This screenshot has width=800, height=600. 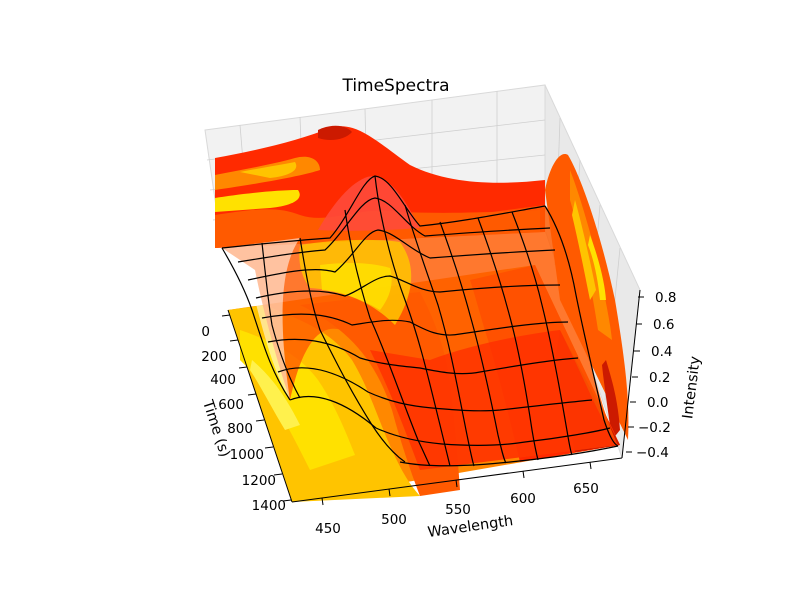 I want to click on floor-contour-pale-band, so click(x=297, y=400).